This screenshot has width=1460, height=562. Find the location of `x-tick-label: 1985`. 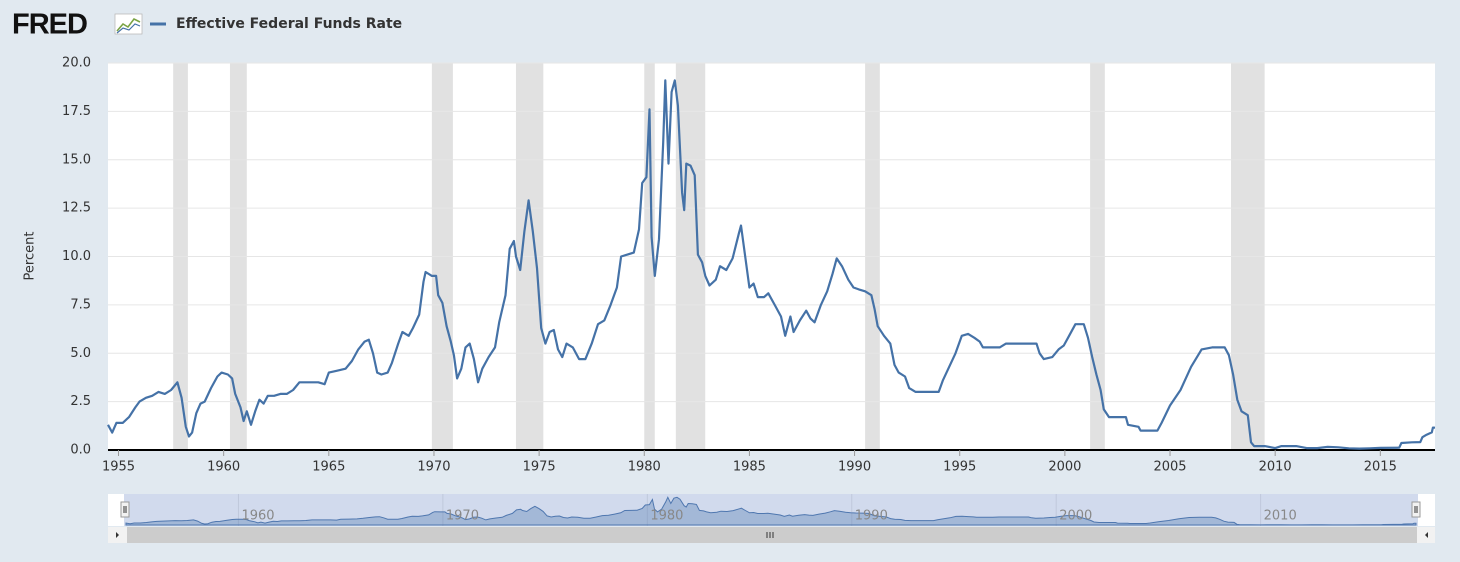

x-tick-label: 1985 is located at coordinates (749, 467).